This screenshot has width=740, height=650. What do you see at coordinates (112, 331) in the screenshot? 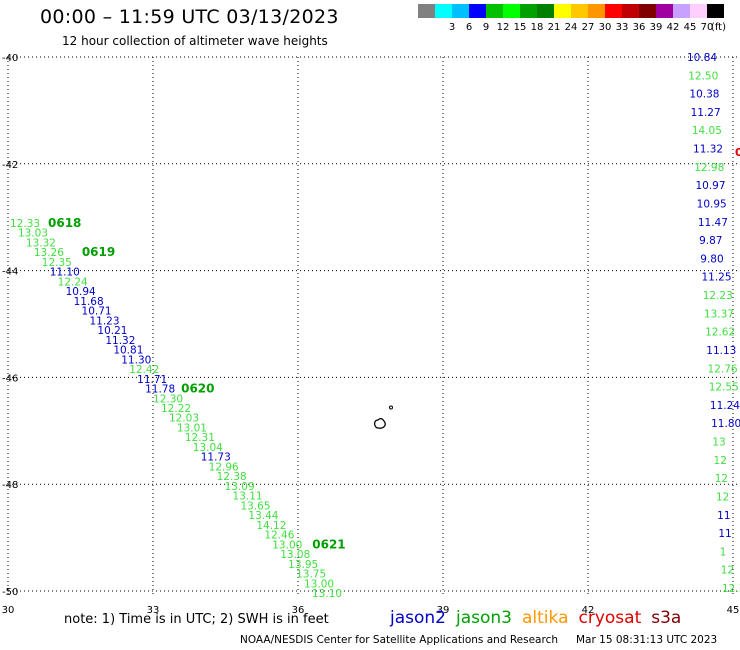
I see `swh-label: 10.21` at bounding box center [112, 331].